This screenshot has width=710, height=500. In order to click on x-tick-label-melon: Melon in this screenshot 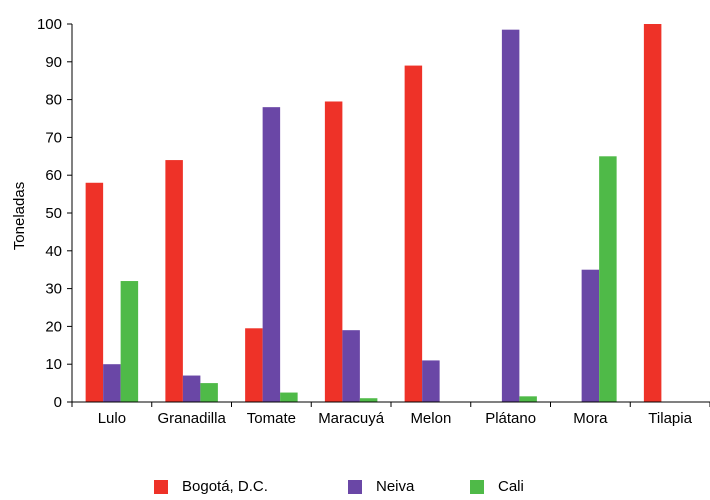, I will do `click(430, 418)`.